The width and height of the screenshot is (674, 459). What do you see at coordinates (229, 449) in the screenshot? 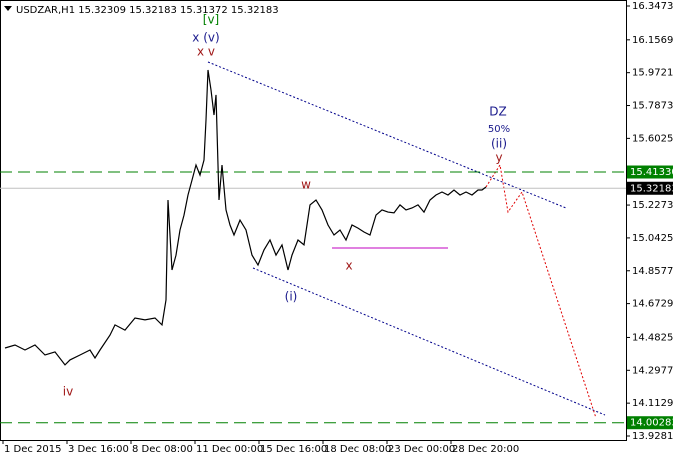
I see `x-tick-label: 11 Dec 00:00` at bounding box center [229, 449].